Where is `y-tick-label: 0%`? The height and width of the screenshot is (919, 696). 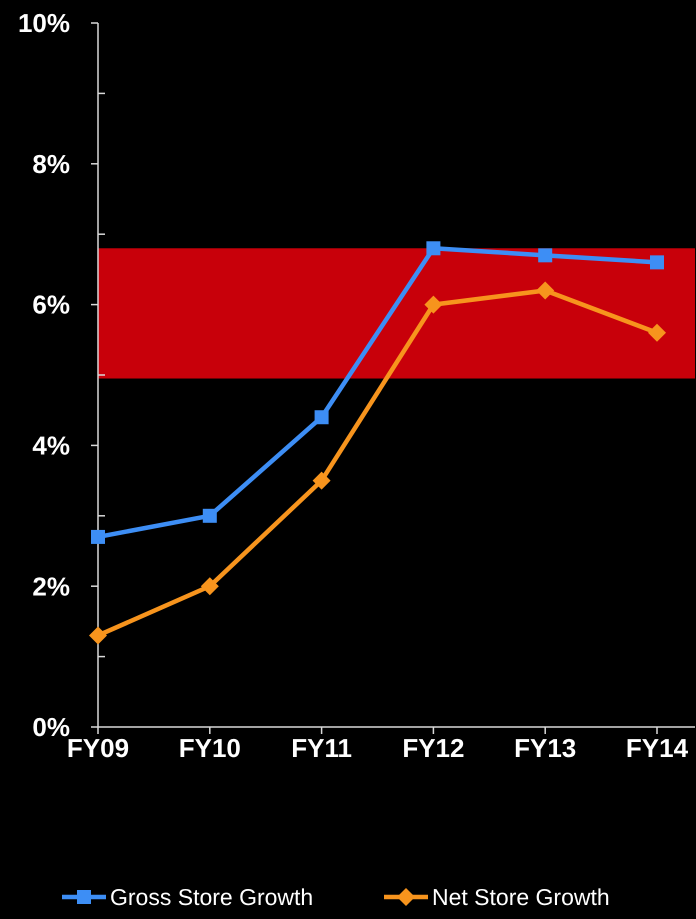 y-tick-label: 0% is located at coordinates (51, 727).